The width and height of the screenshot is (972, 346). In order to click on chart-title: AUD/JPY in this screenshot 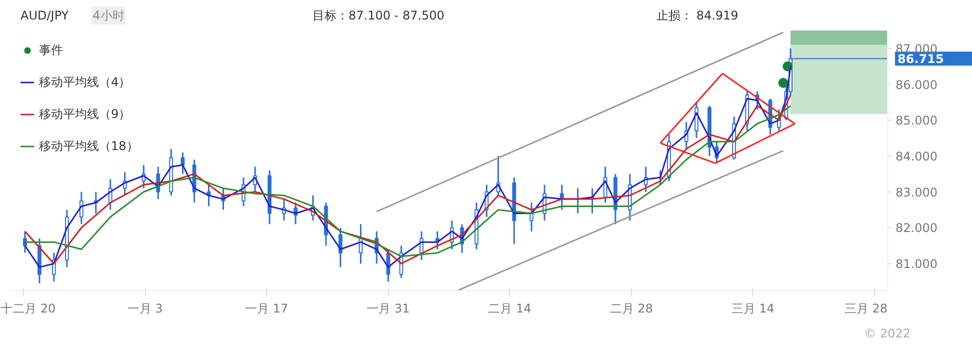, I will do `click(45, 15)`.